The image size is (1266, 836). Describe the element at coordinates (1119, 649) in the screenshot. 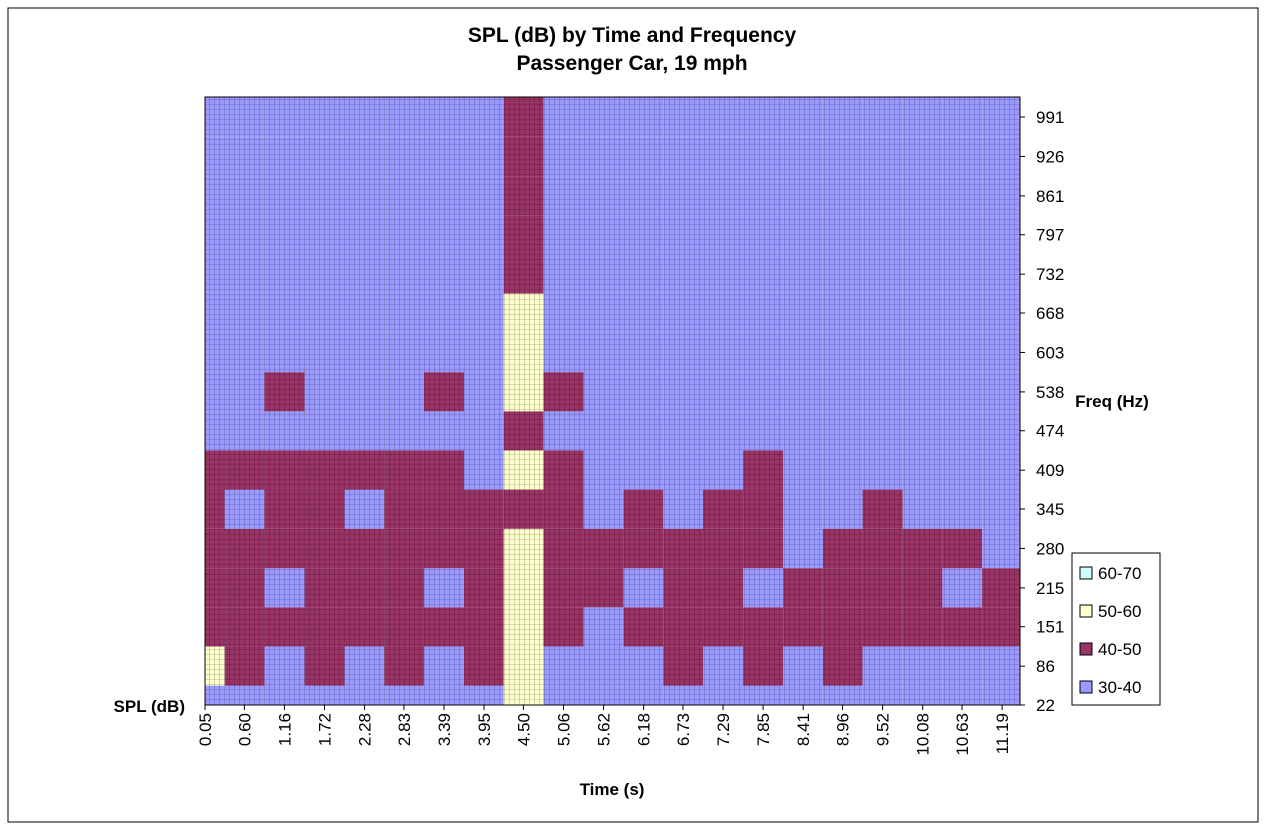

I see `legend-label: 40-50` at that location.